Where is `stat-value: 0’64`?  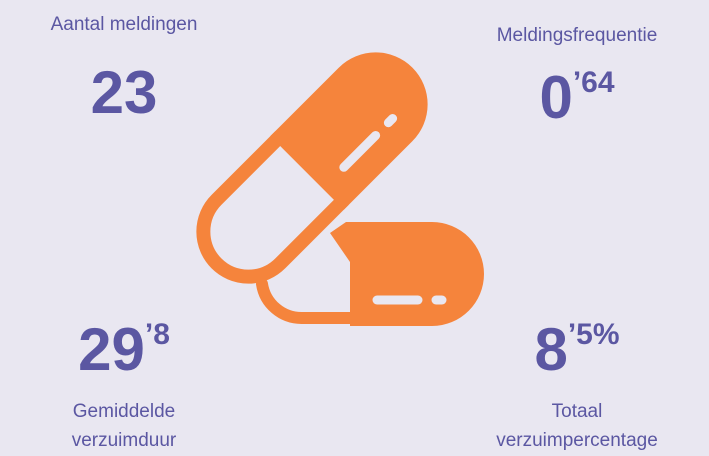
stat-value: 0’64 is located at coordinates (576, 97).